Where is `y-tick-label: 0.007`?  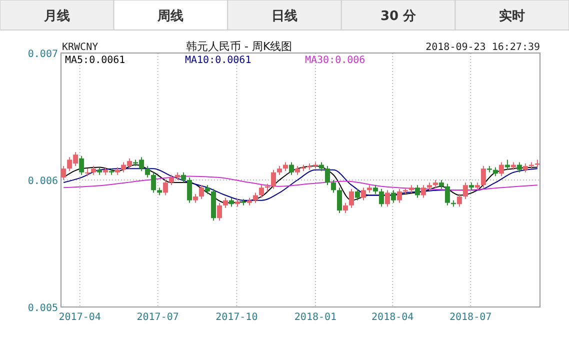
y-tick-label: 0.007 is located at coordinates (43, 54).